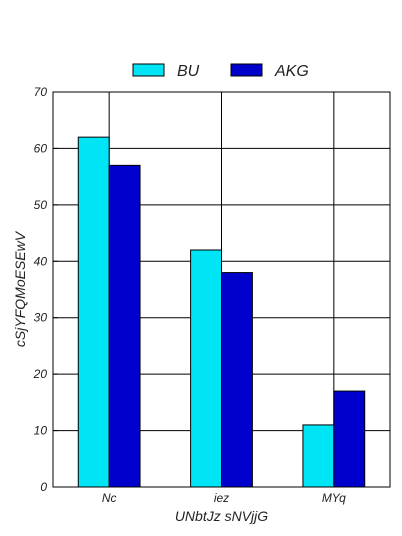 The image size is (402, 536). What do you see at coordinates (41, 261) in the screenshot?
I see `y-tick-label: 40` at bounding box center [41, 261].